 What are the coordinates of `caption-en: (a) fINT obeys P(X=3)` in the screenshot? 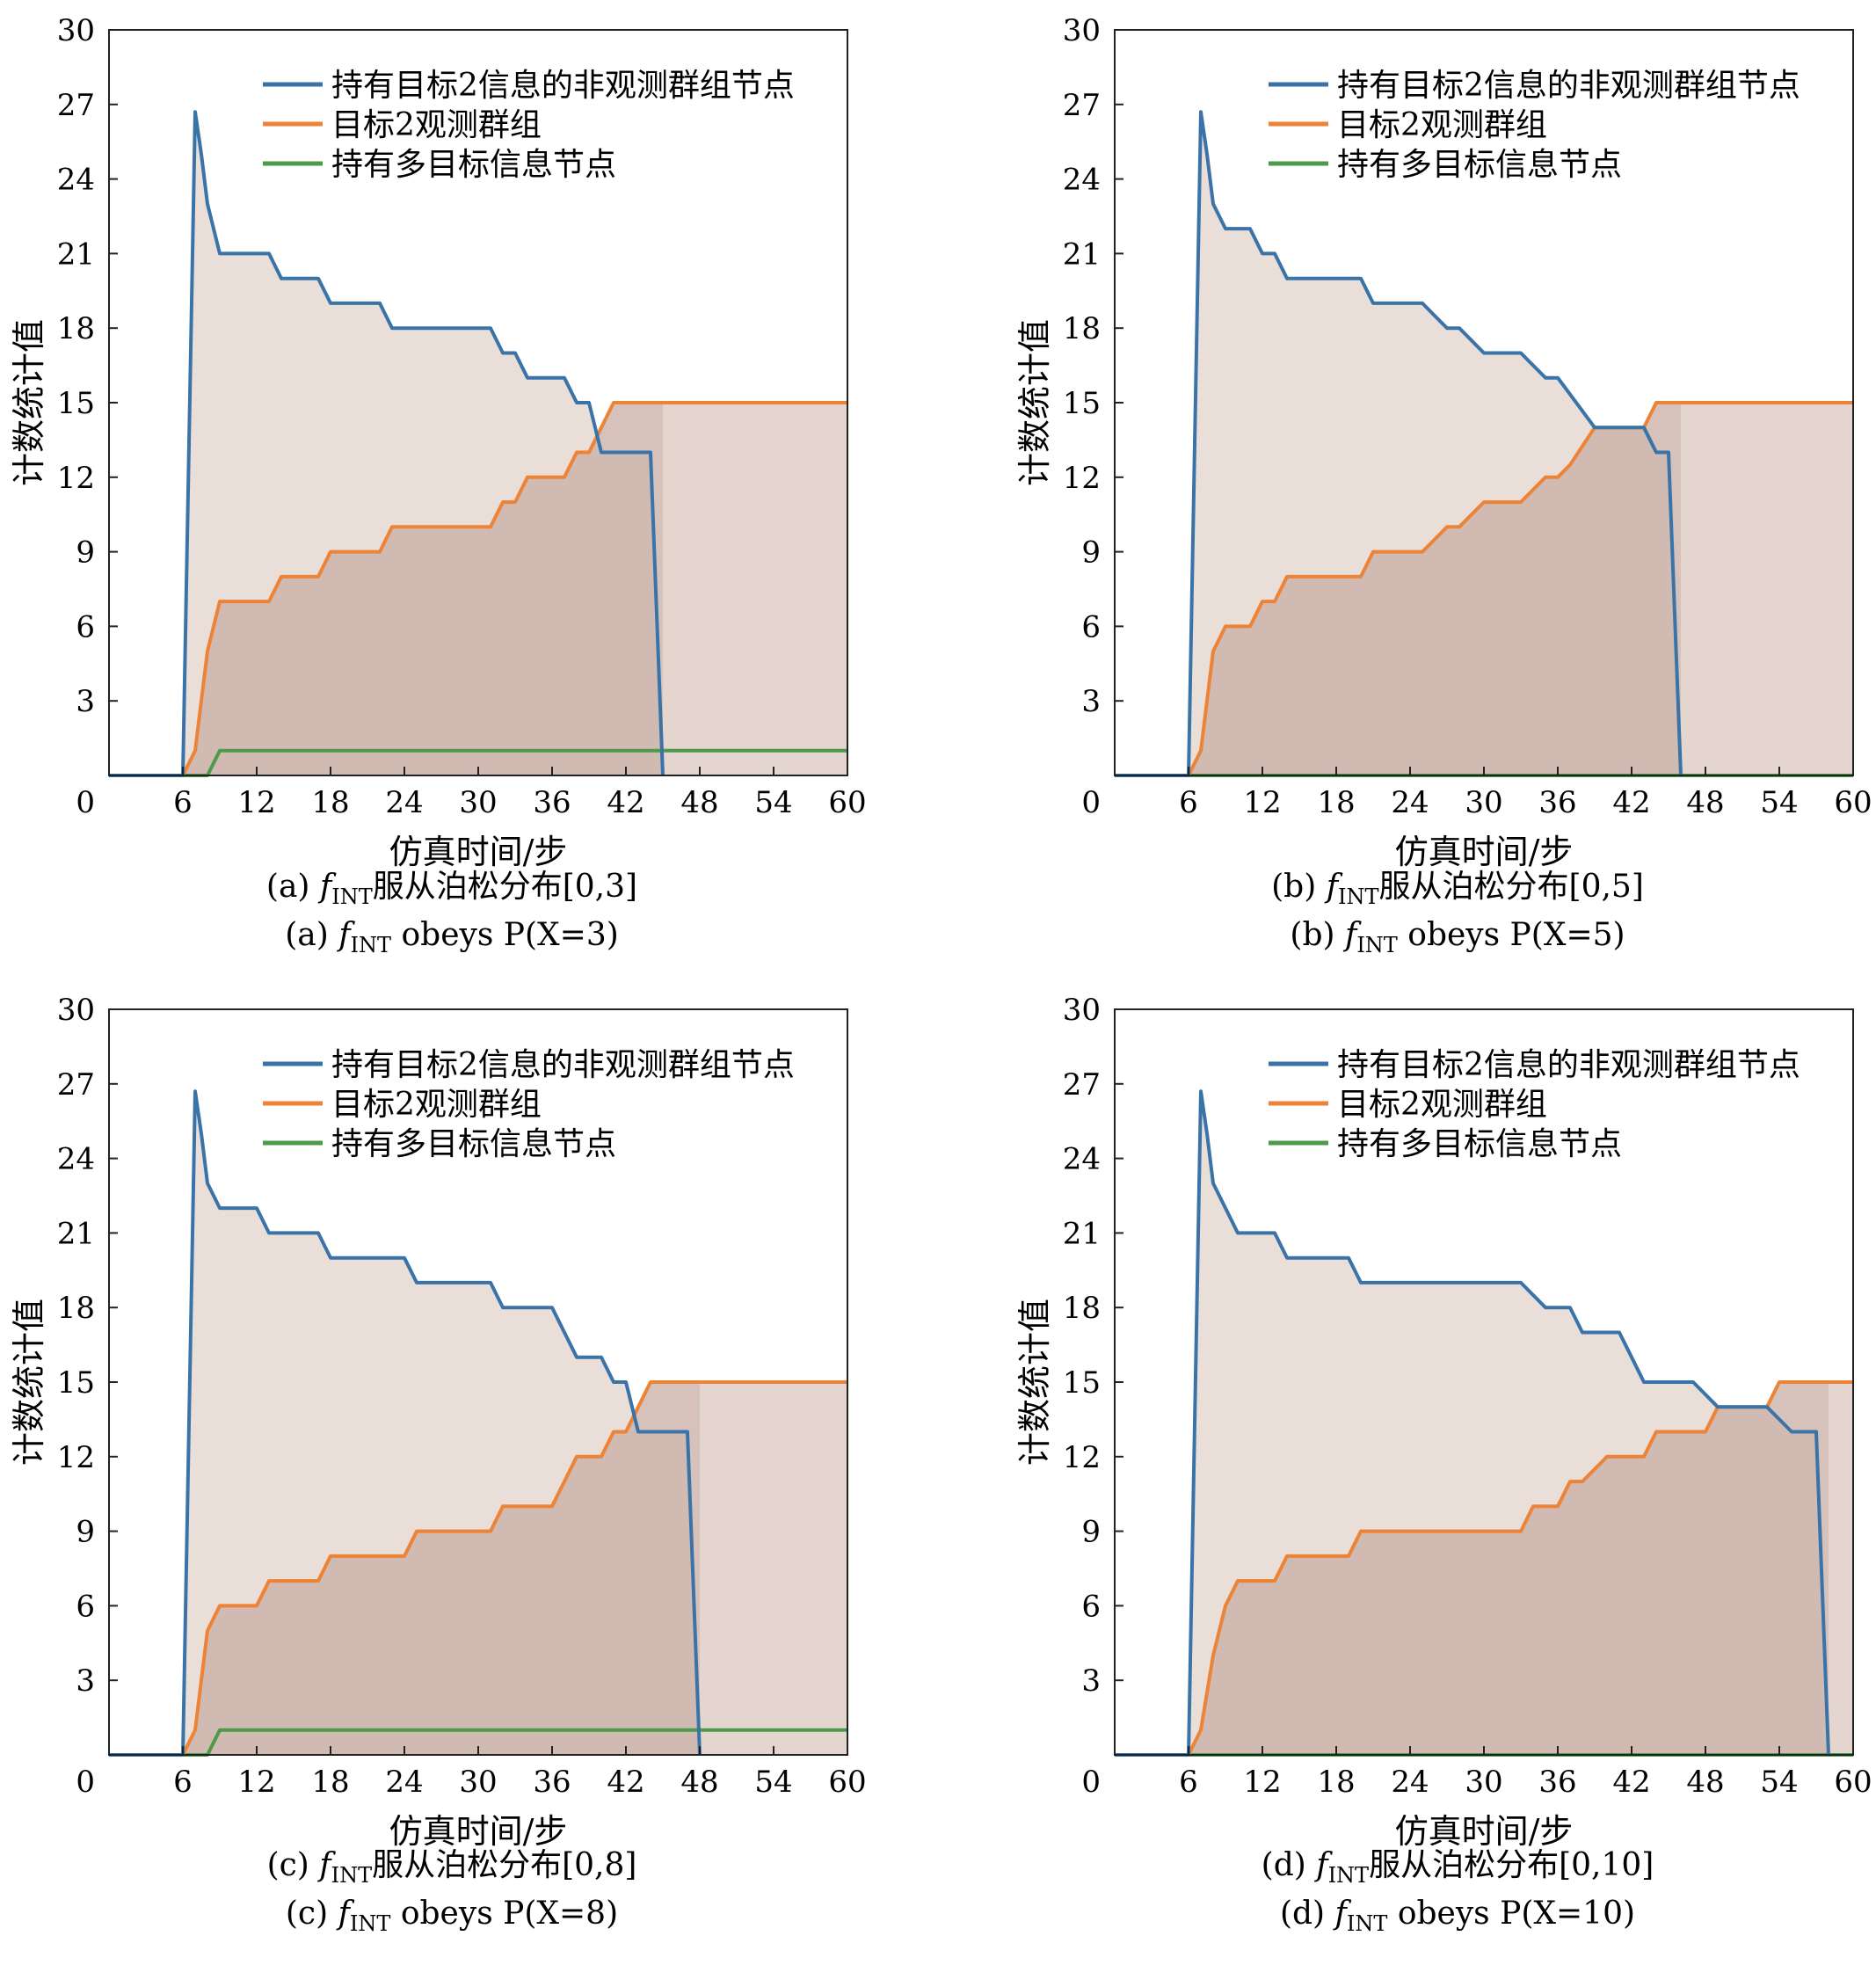 It's located at (452, 937).